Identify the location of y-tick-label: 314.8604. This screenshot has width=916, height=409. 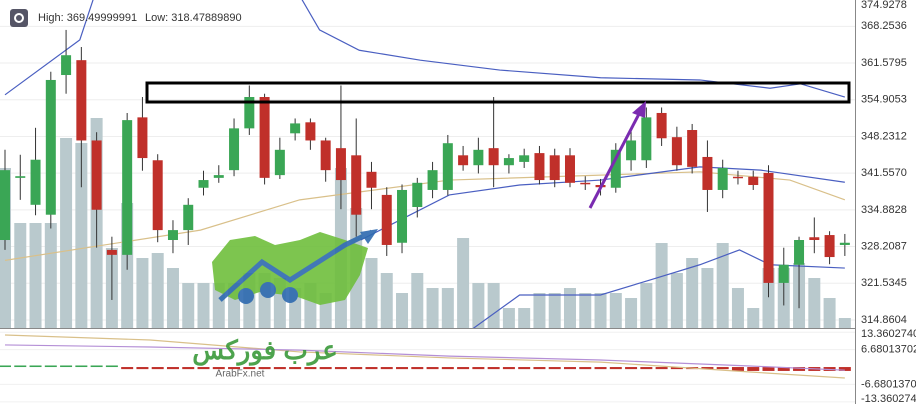
(884, 320).